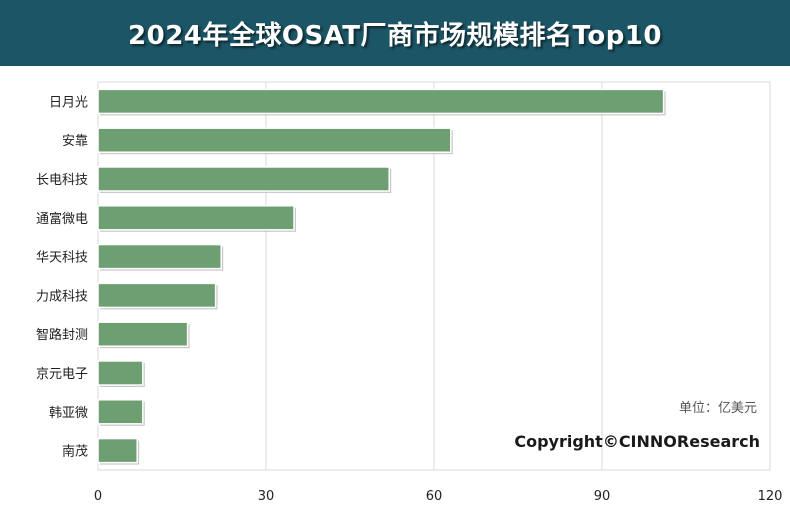 This screenshot has width=790, height=514. Describe the element at coordinates (62, 374) in the screenshot. I see `category-label: 京元电子` at that location.